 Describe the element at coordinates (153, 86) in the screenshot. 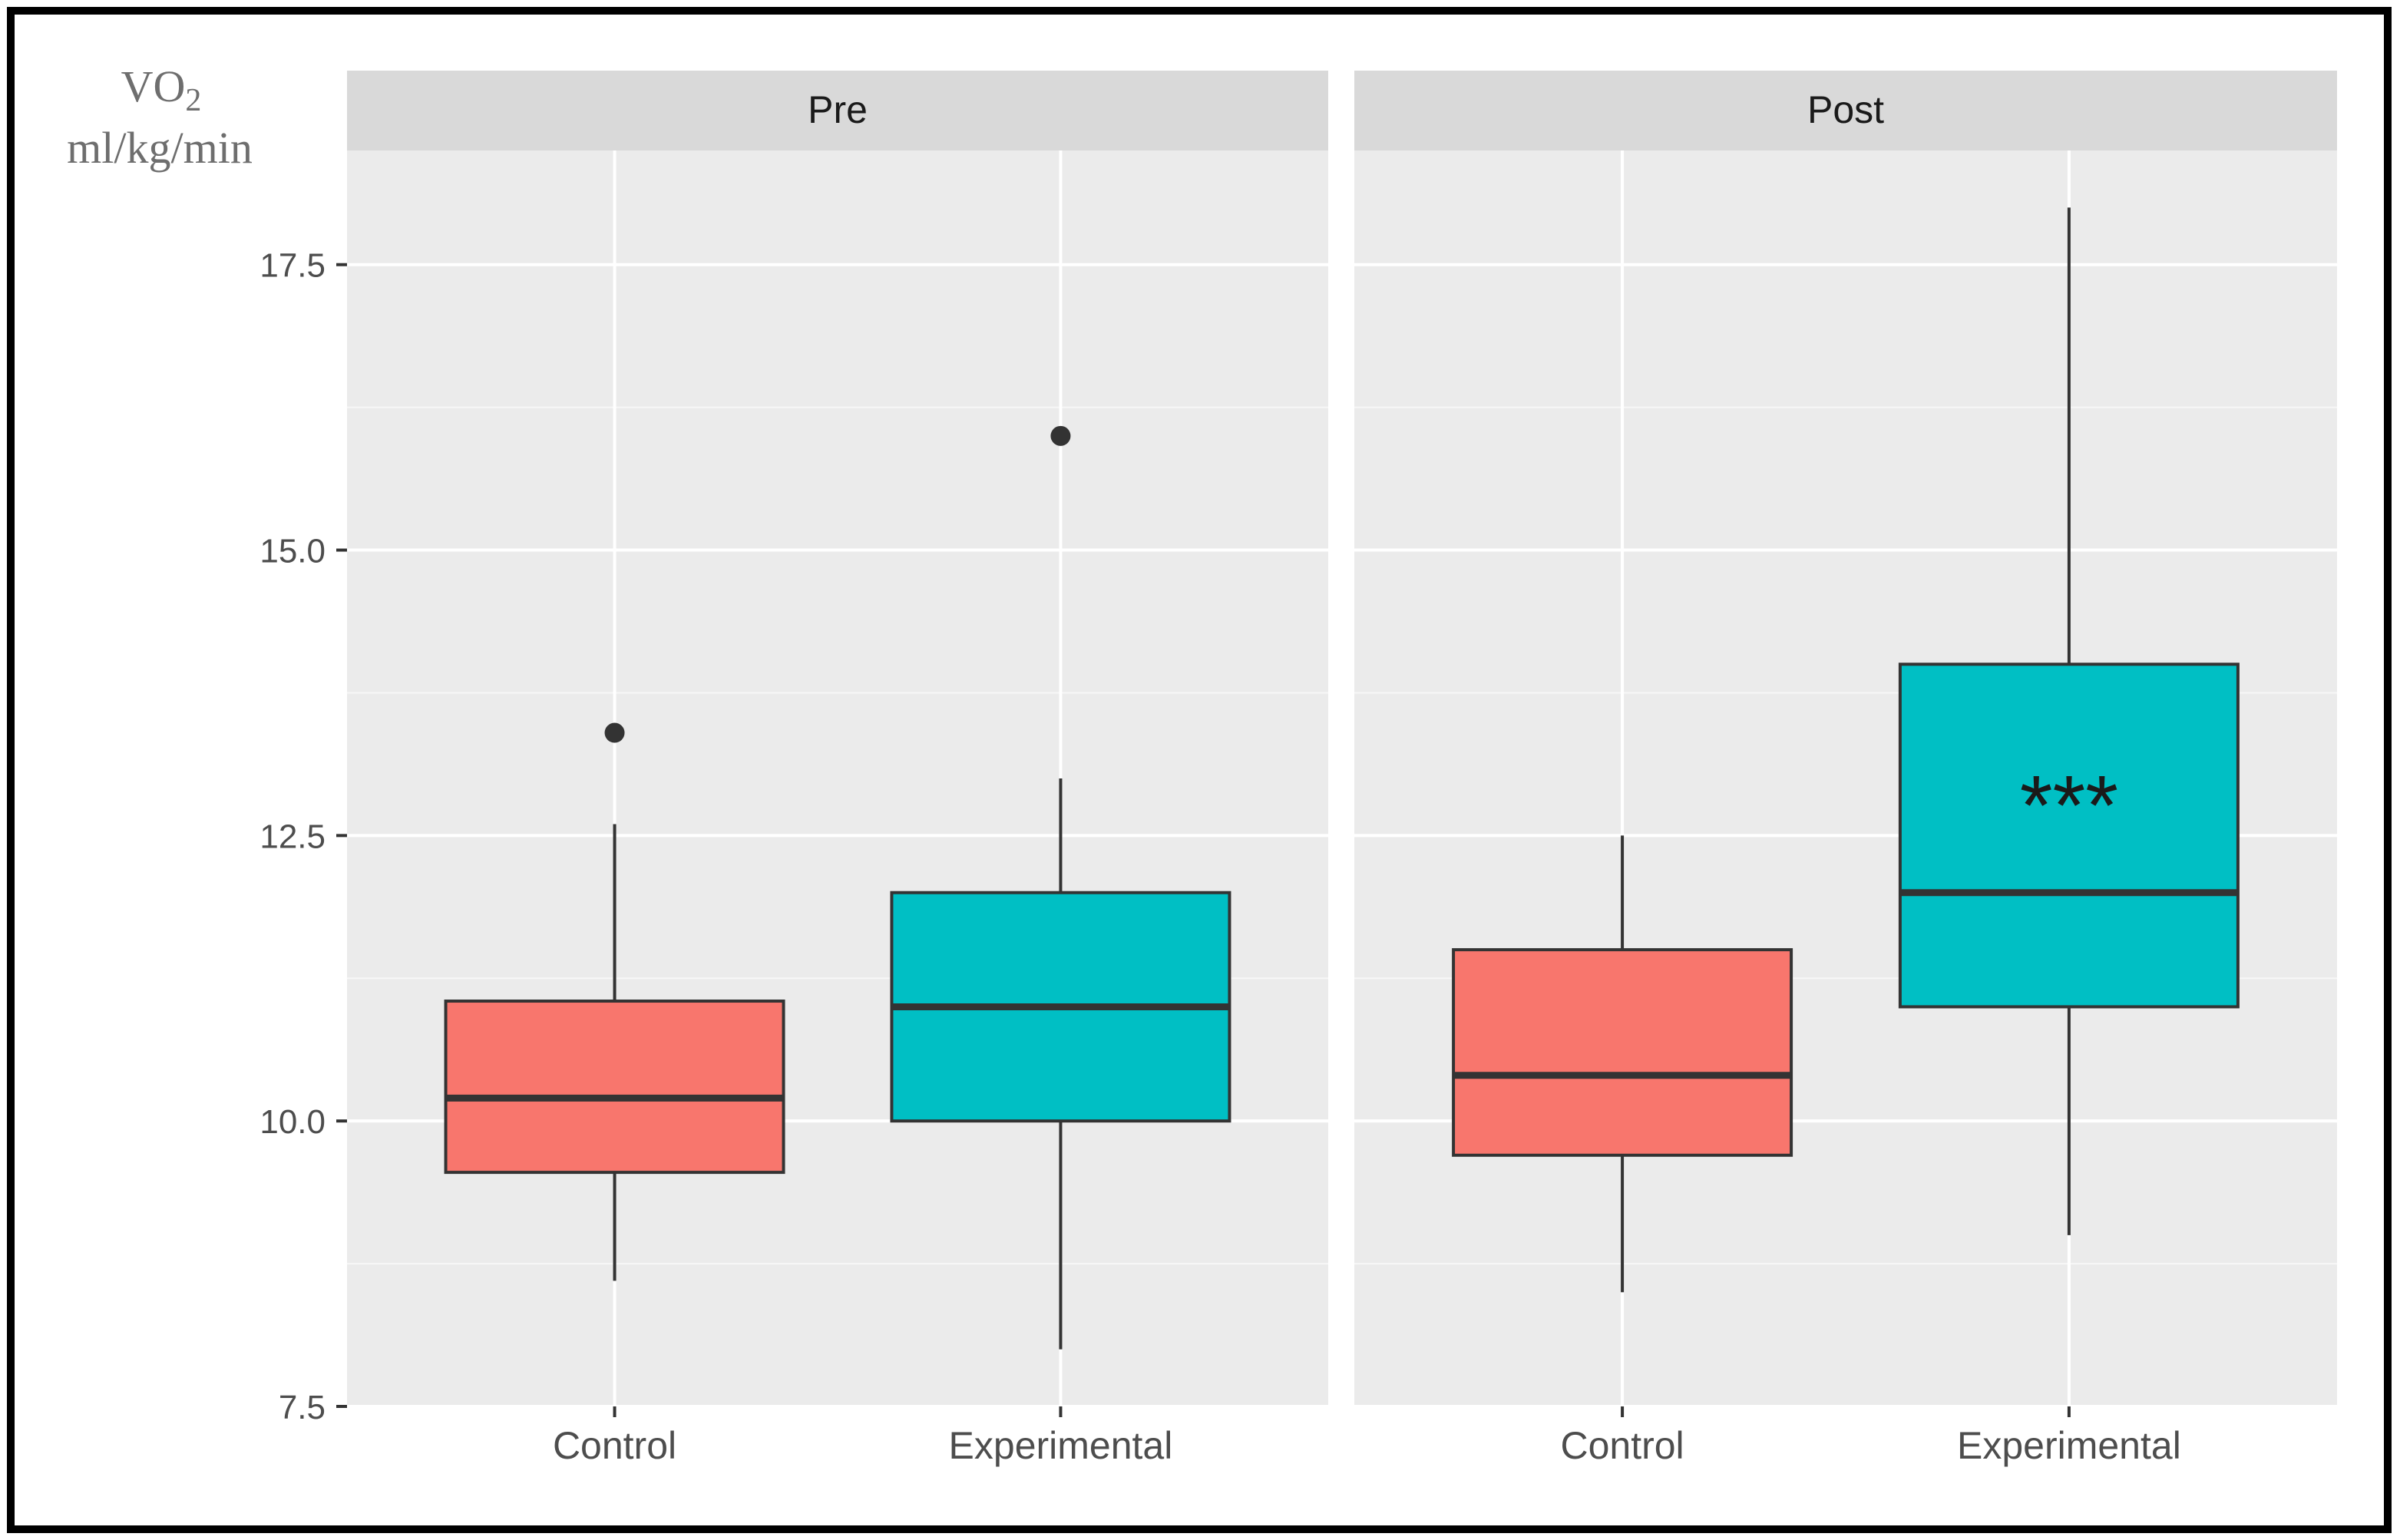

I see `y-axis-label-main: VO` at that location.